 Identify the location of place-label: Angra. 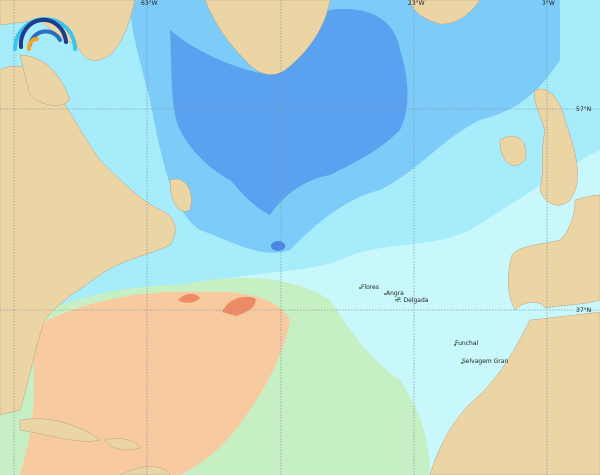
(395, 293).